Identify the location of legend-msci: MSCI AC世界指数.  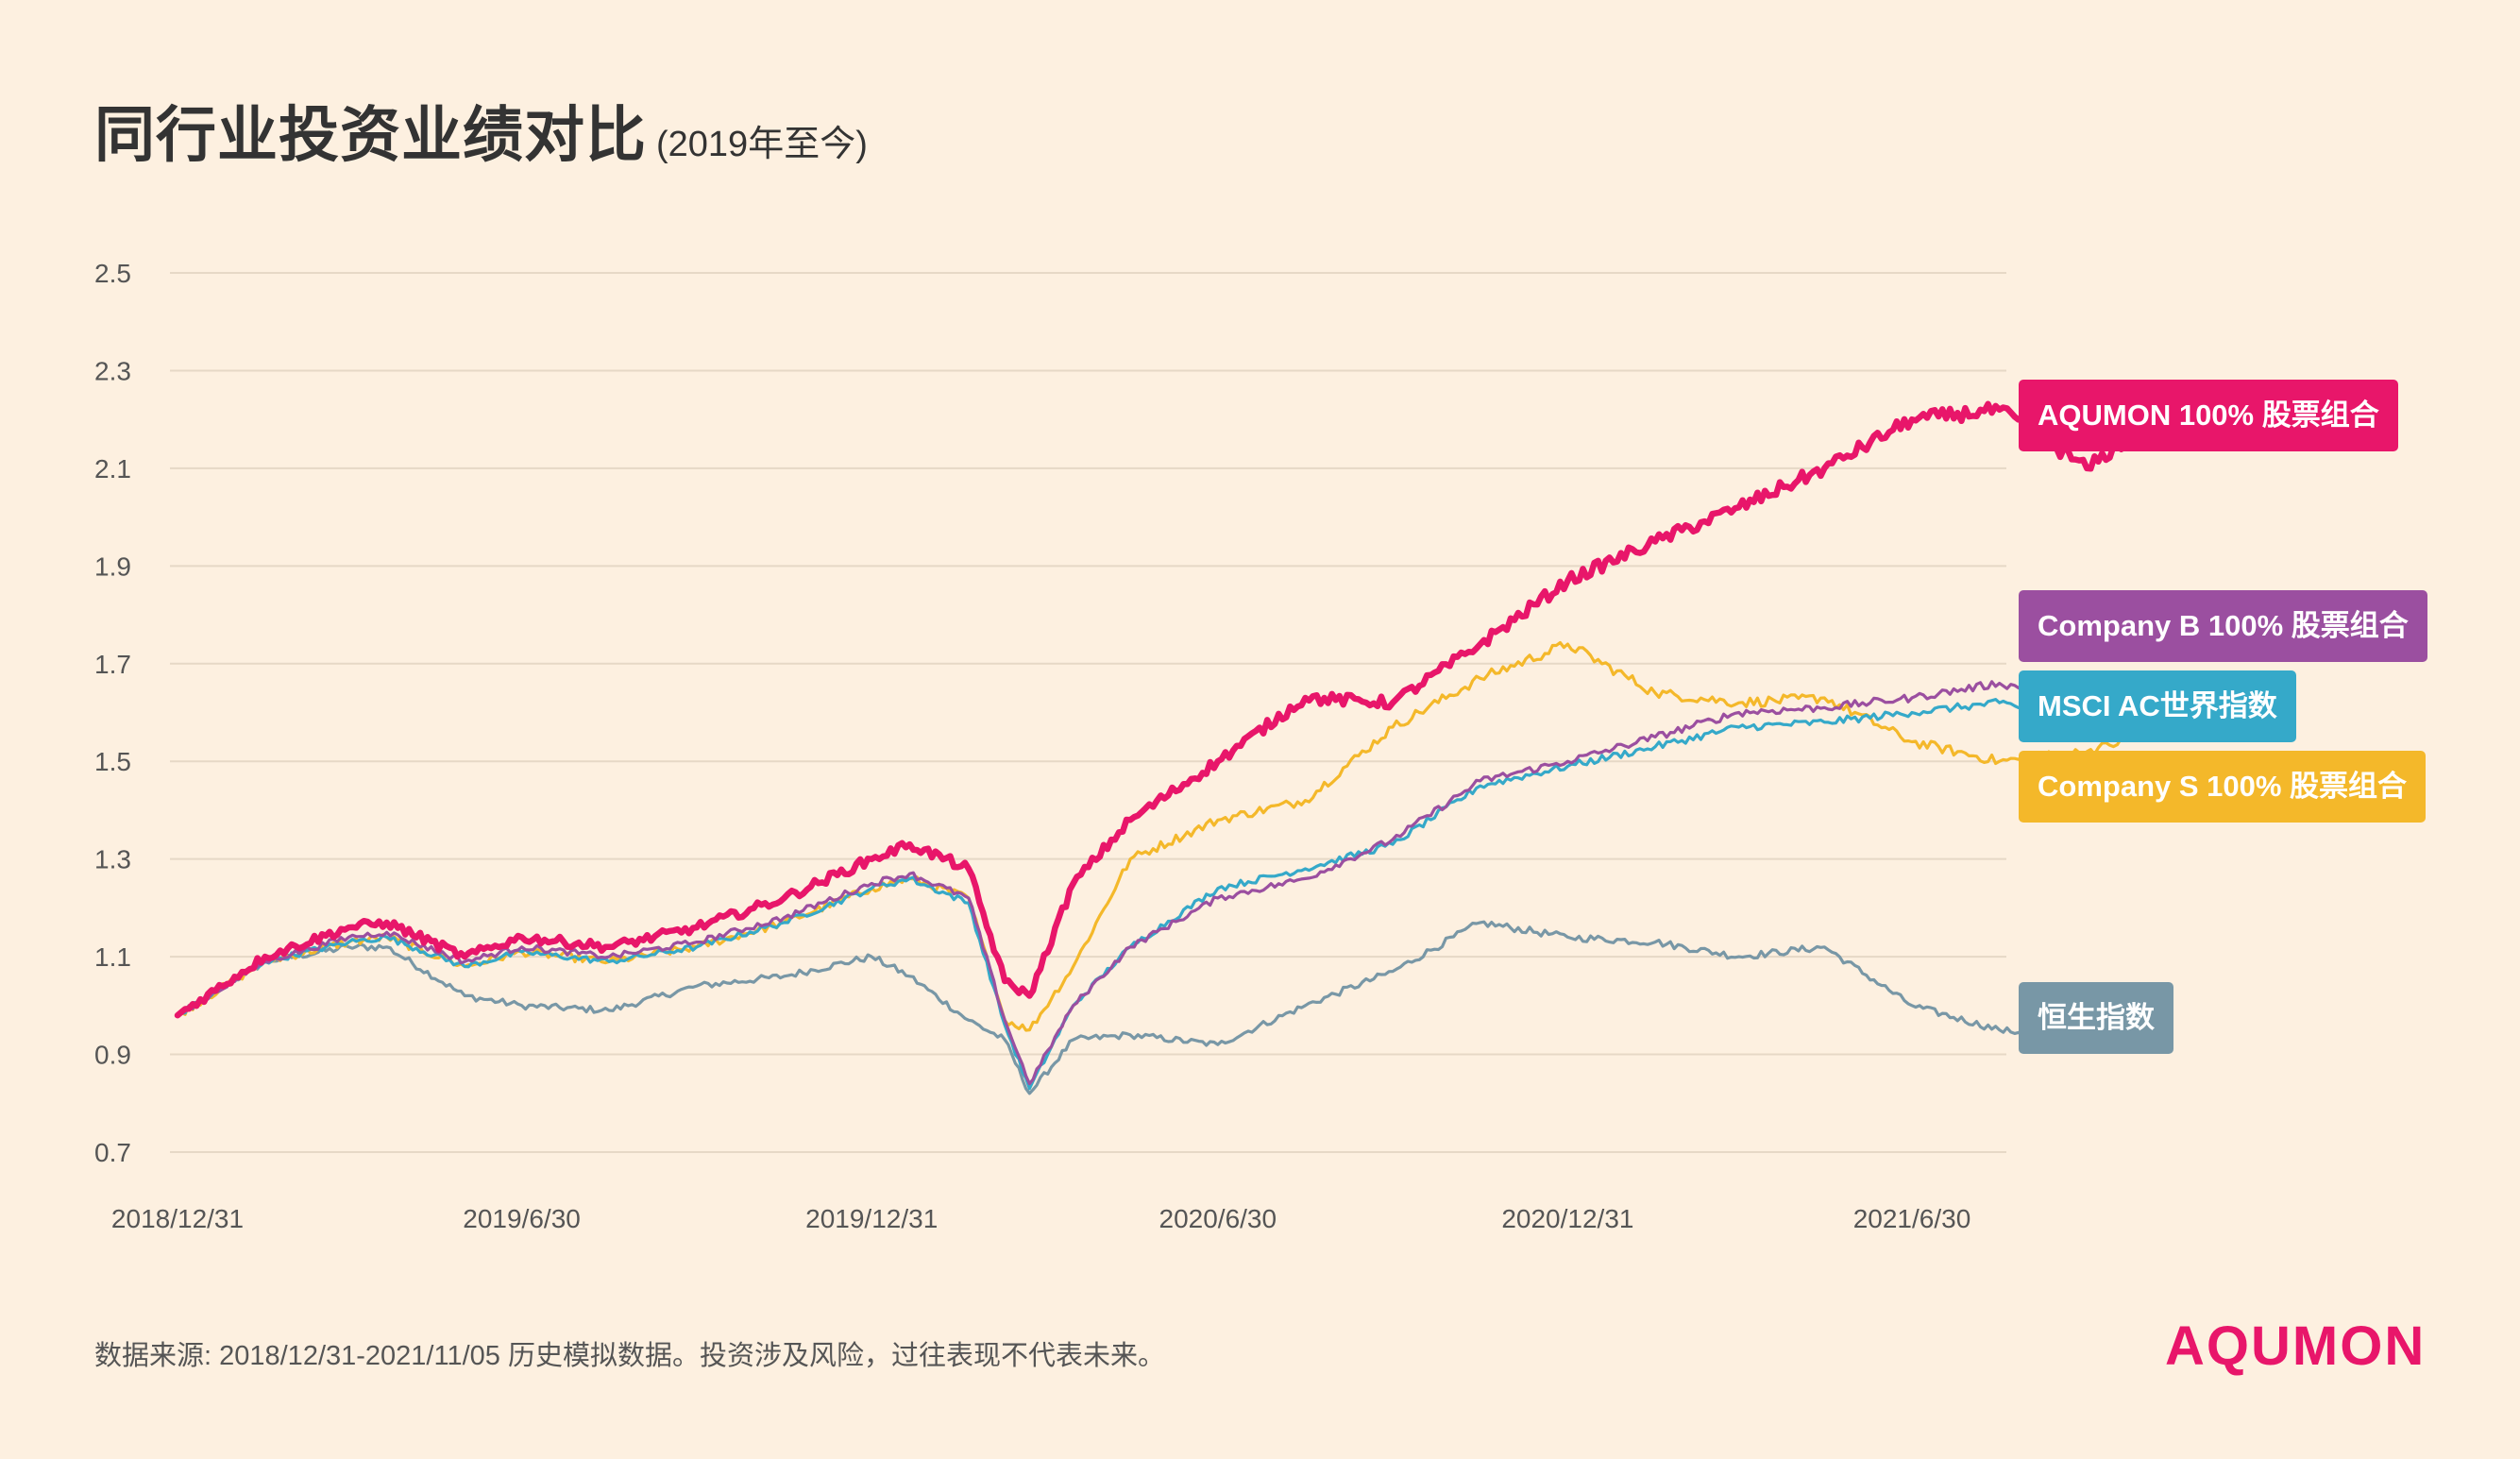
(2157, 706).